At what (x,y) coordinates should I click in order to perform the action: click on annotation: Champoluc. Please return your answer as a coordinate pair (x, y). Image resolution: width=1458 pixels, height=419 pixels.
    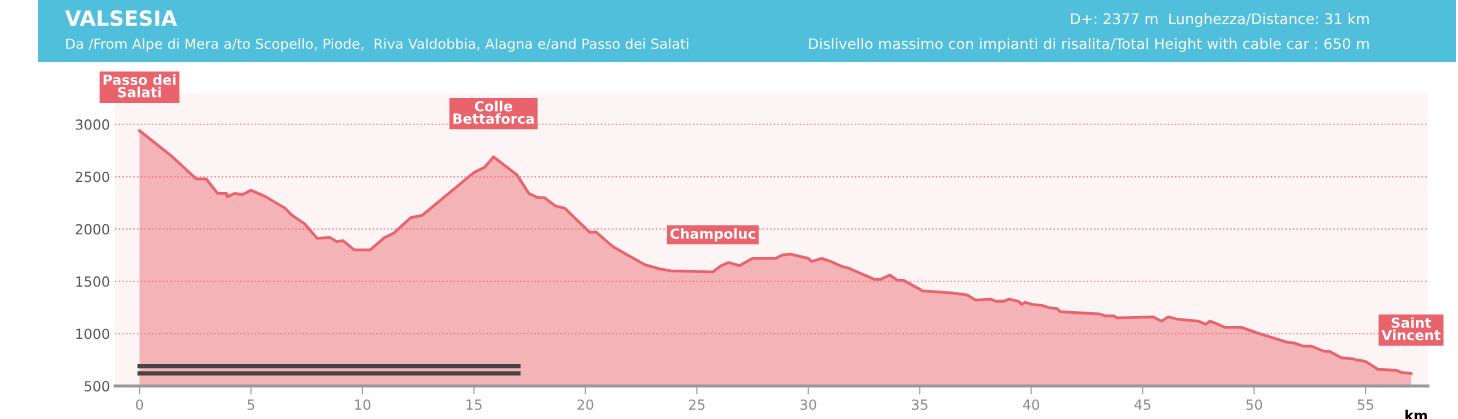
    Looking at the image, I should click on (713, 235).